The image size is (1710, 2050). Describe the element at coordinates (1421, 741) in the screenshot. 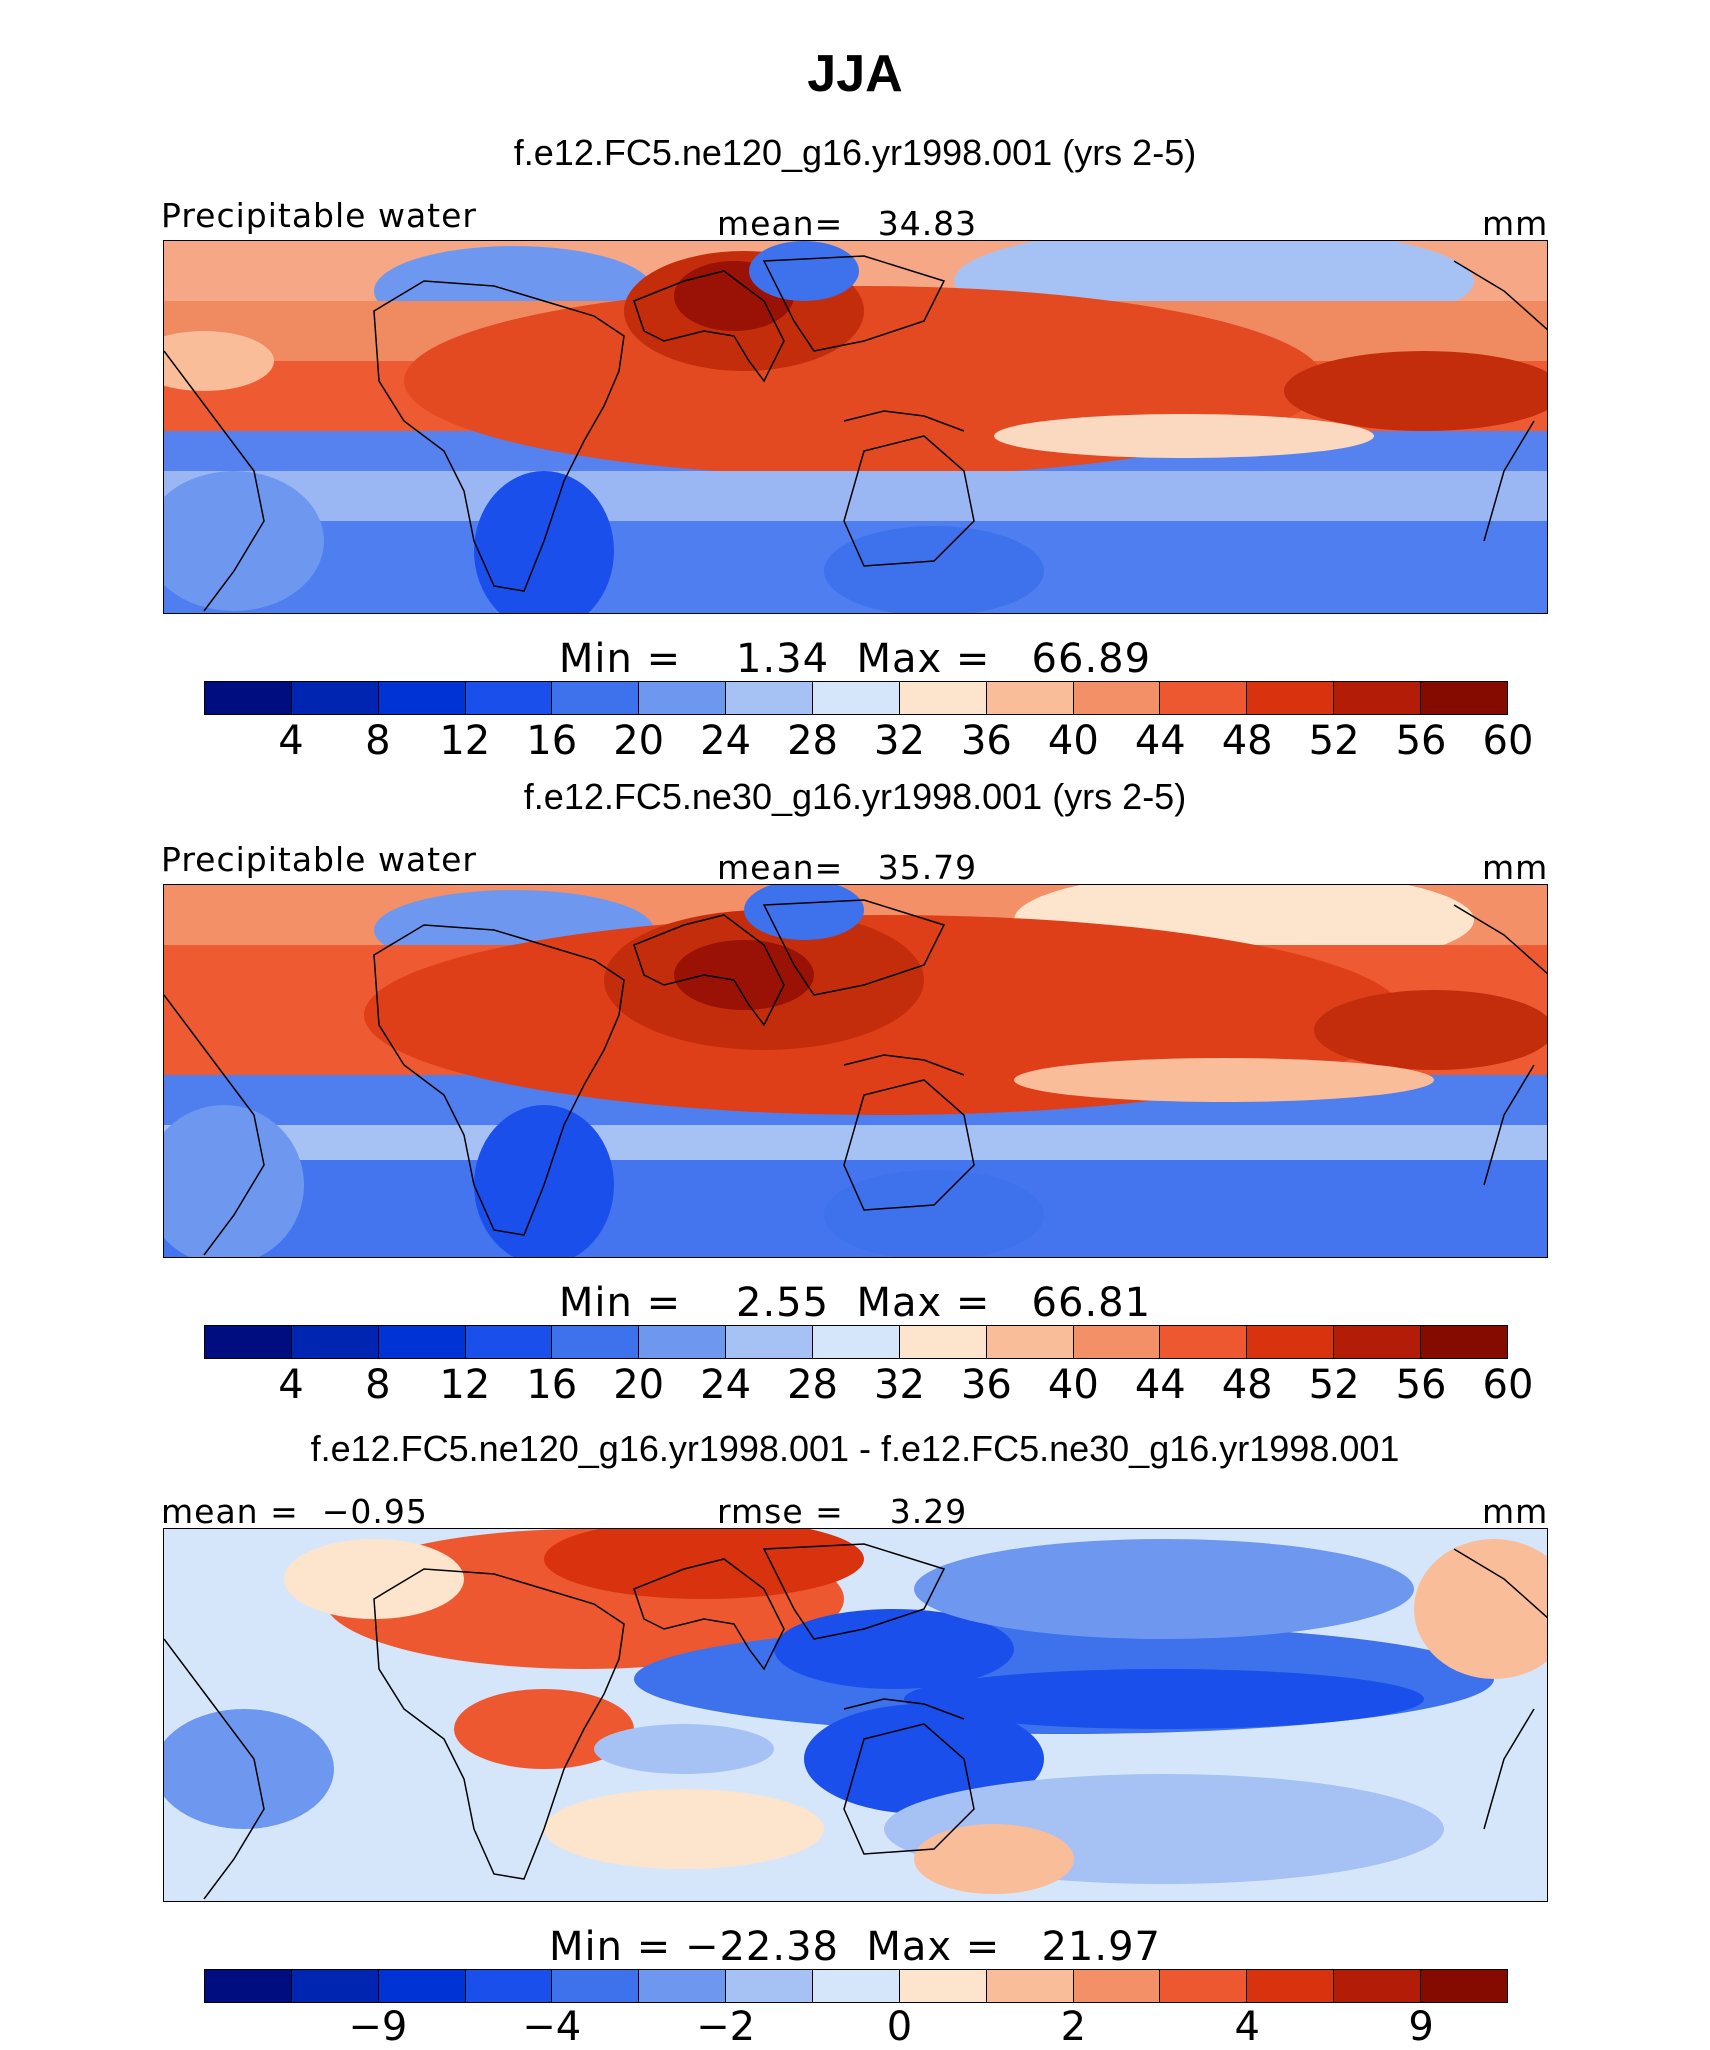

I see `panel1-colorbar-tick-label: 56` at that location.